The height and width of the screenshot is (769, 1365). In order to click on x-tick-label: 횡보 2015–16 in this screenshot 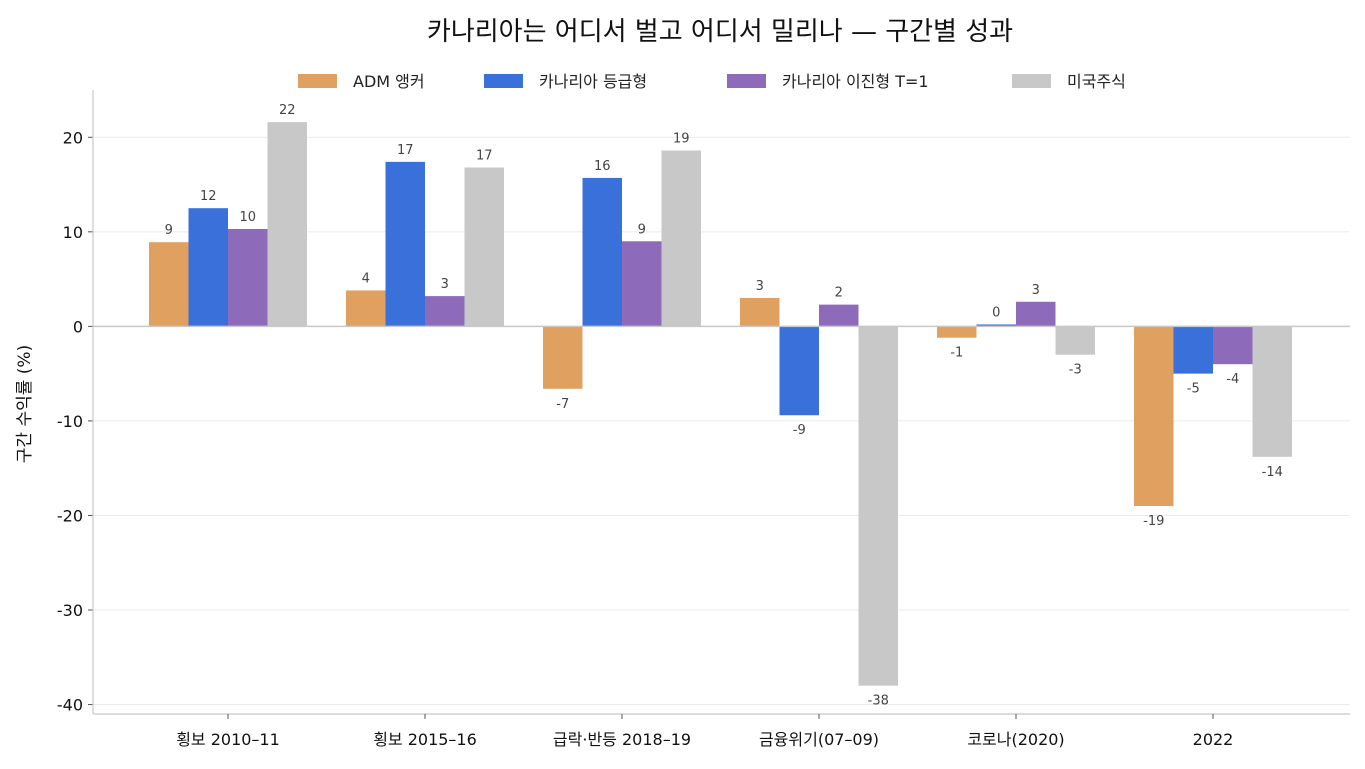, I will do `click(425, 739)`.